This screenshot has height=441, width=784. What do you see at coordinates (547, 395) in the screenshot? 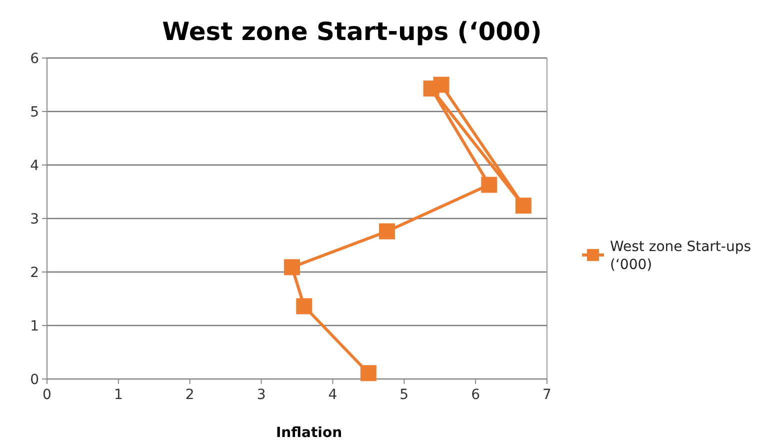
I see `x-tick-label: 7` at bounding box center [547, 395].